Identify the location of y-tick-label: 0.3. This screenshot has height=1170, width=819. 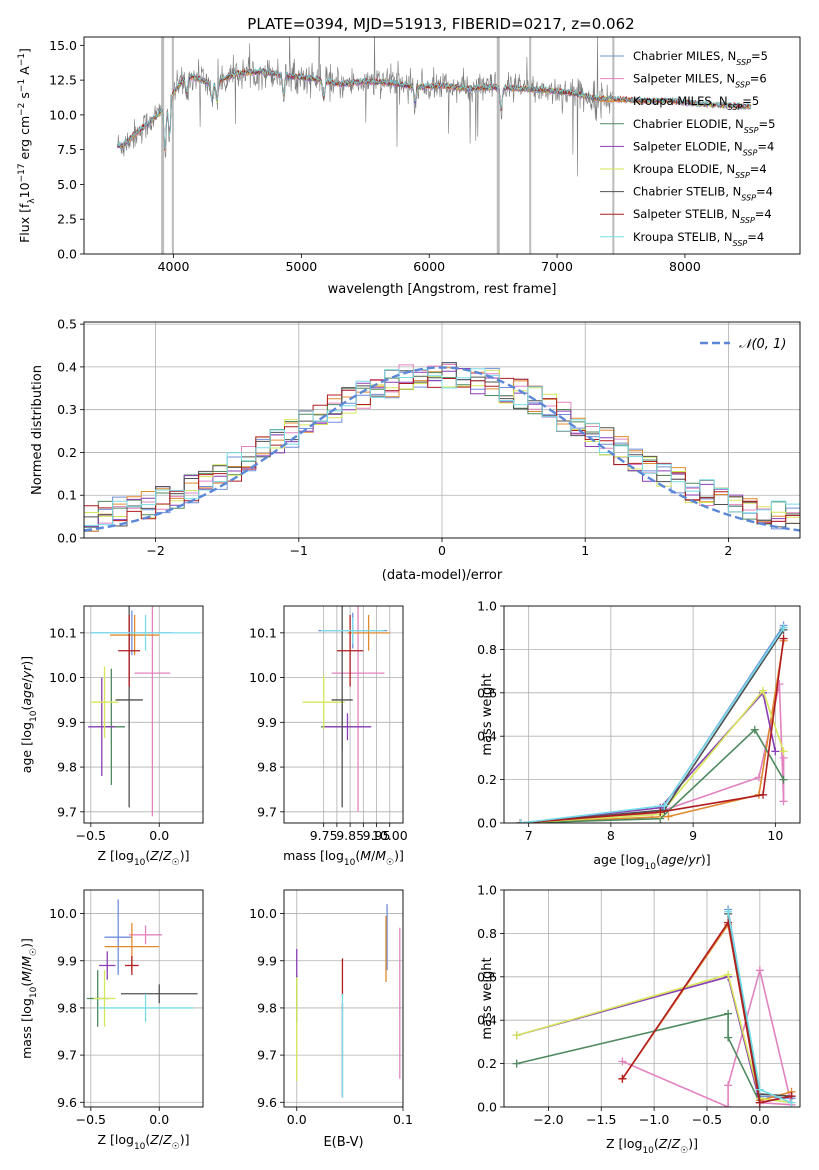
(67, 409).